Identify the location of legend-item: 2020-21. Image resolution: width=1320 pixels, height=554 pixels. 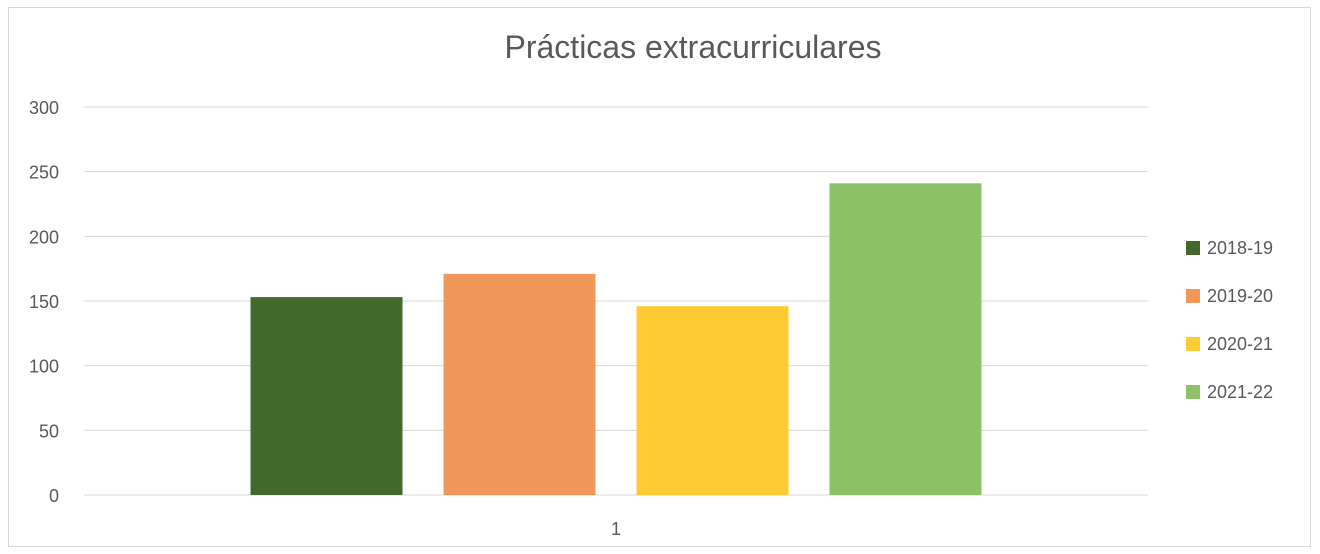
(1229, 344).